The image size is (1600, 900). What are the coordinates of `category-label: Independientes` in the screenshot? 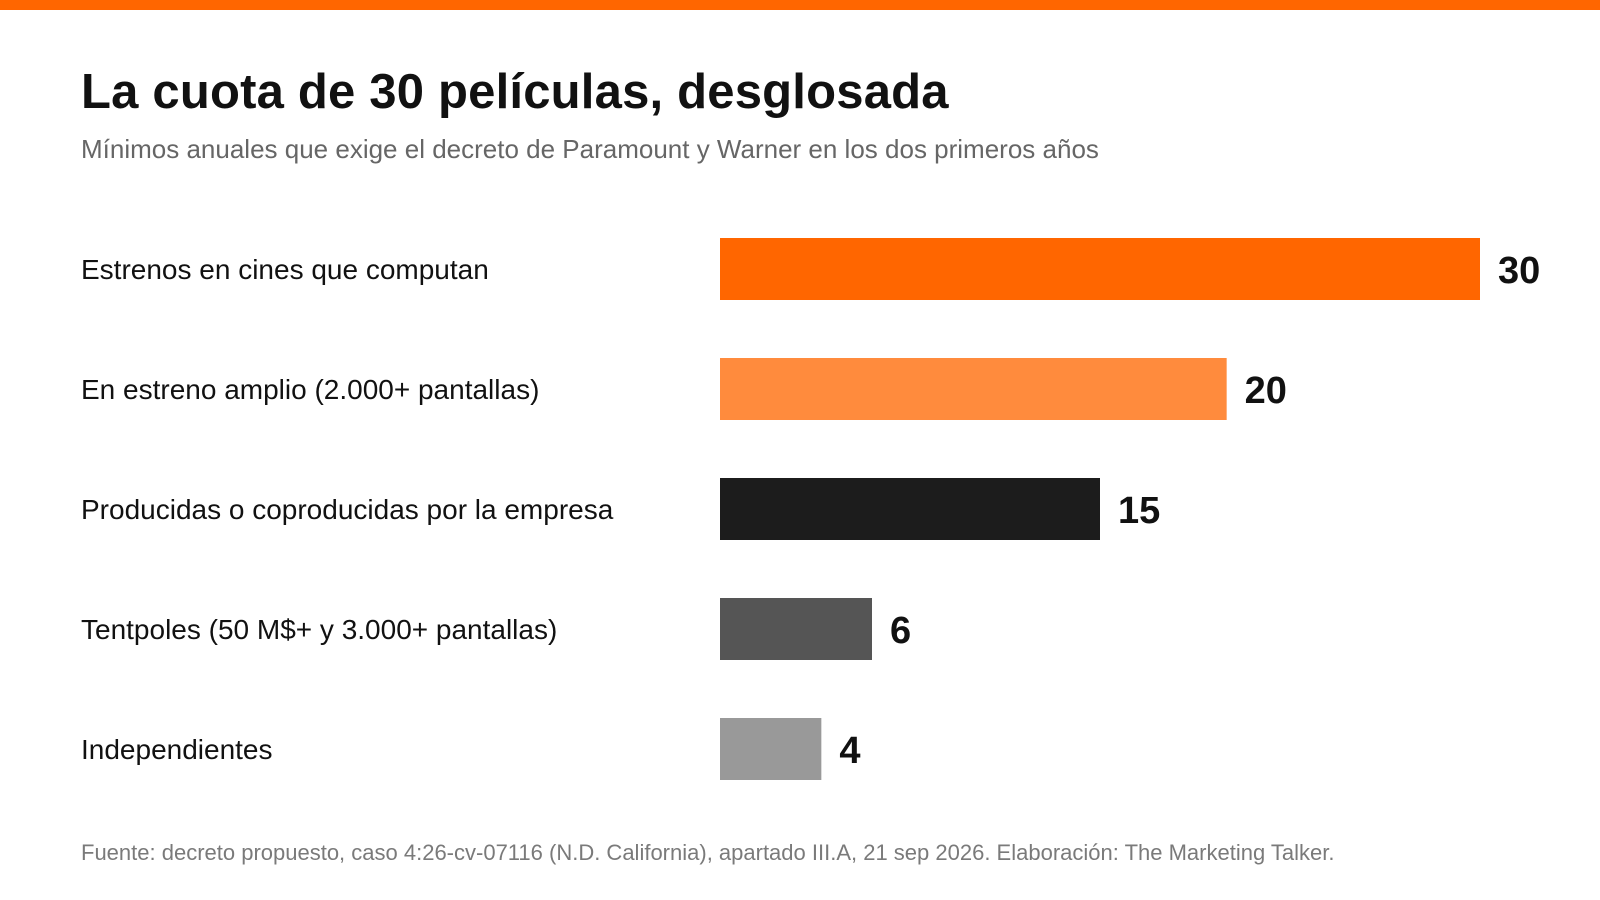 It's located at (177, 749).